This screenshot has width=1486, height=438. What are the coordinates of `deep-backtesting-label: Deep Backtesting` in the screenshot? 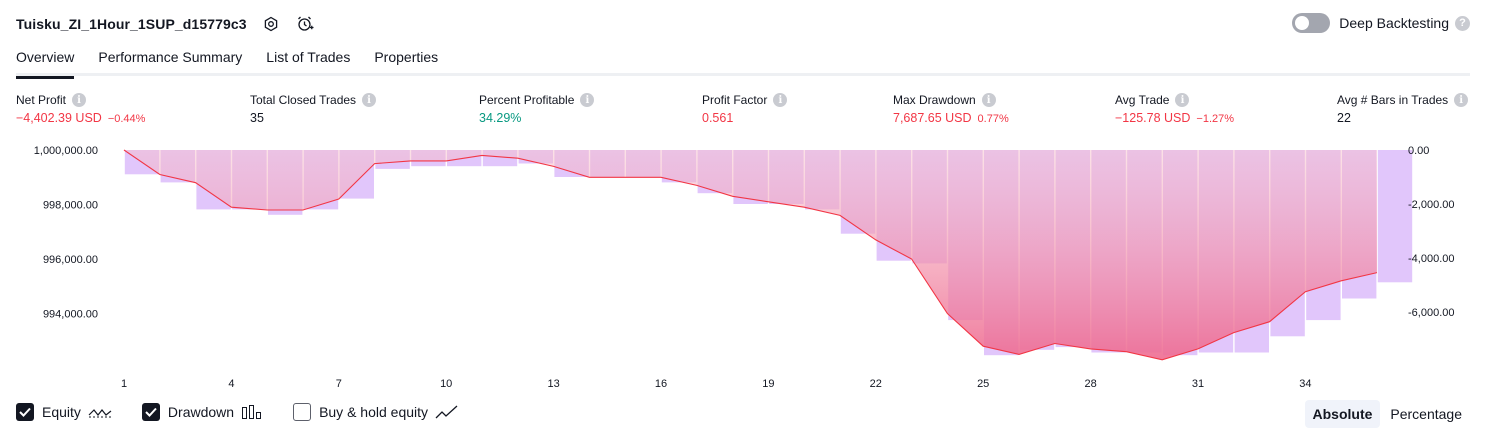 It's located at (1394, 23).